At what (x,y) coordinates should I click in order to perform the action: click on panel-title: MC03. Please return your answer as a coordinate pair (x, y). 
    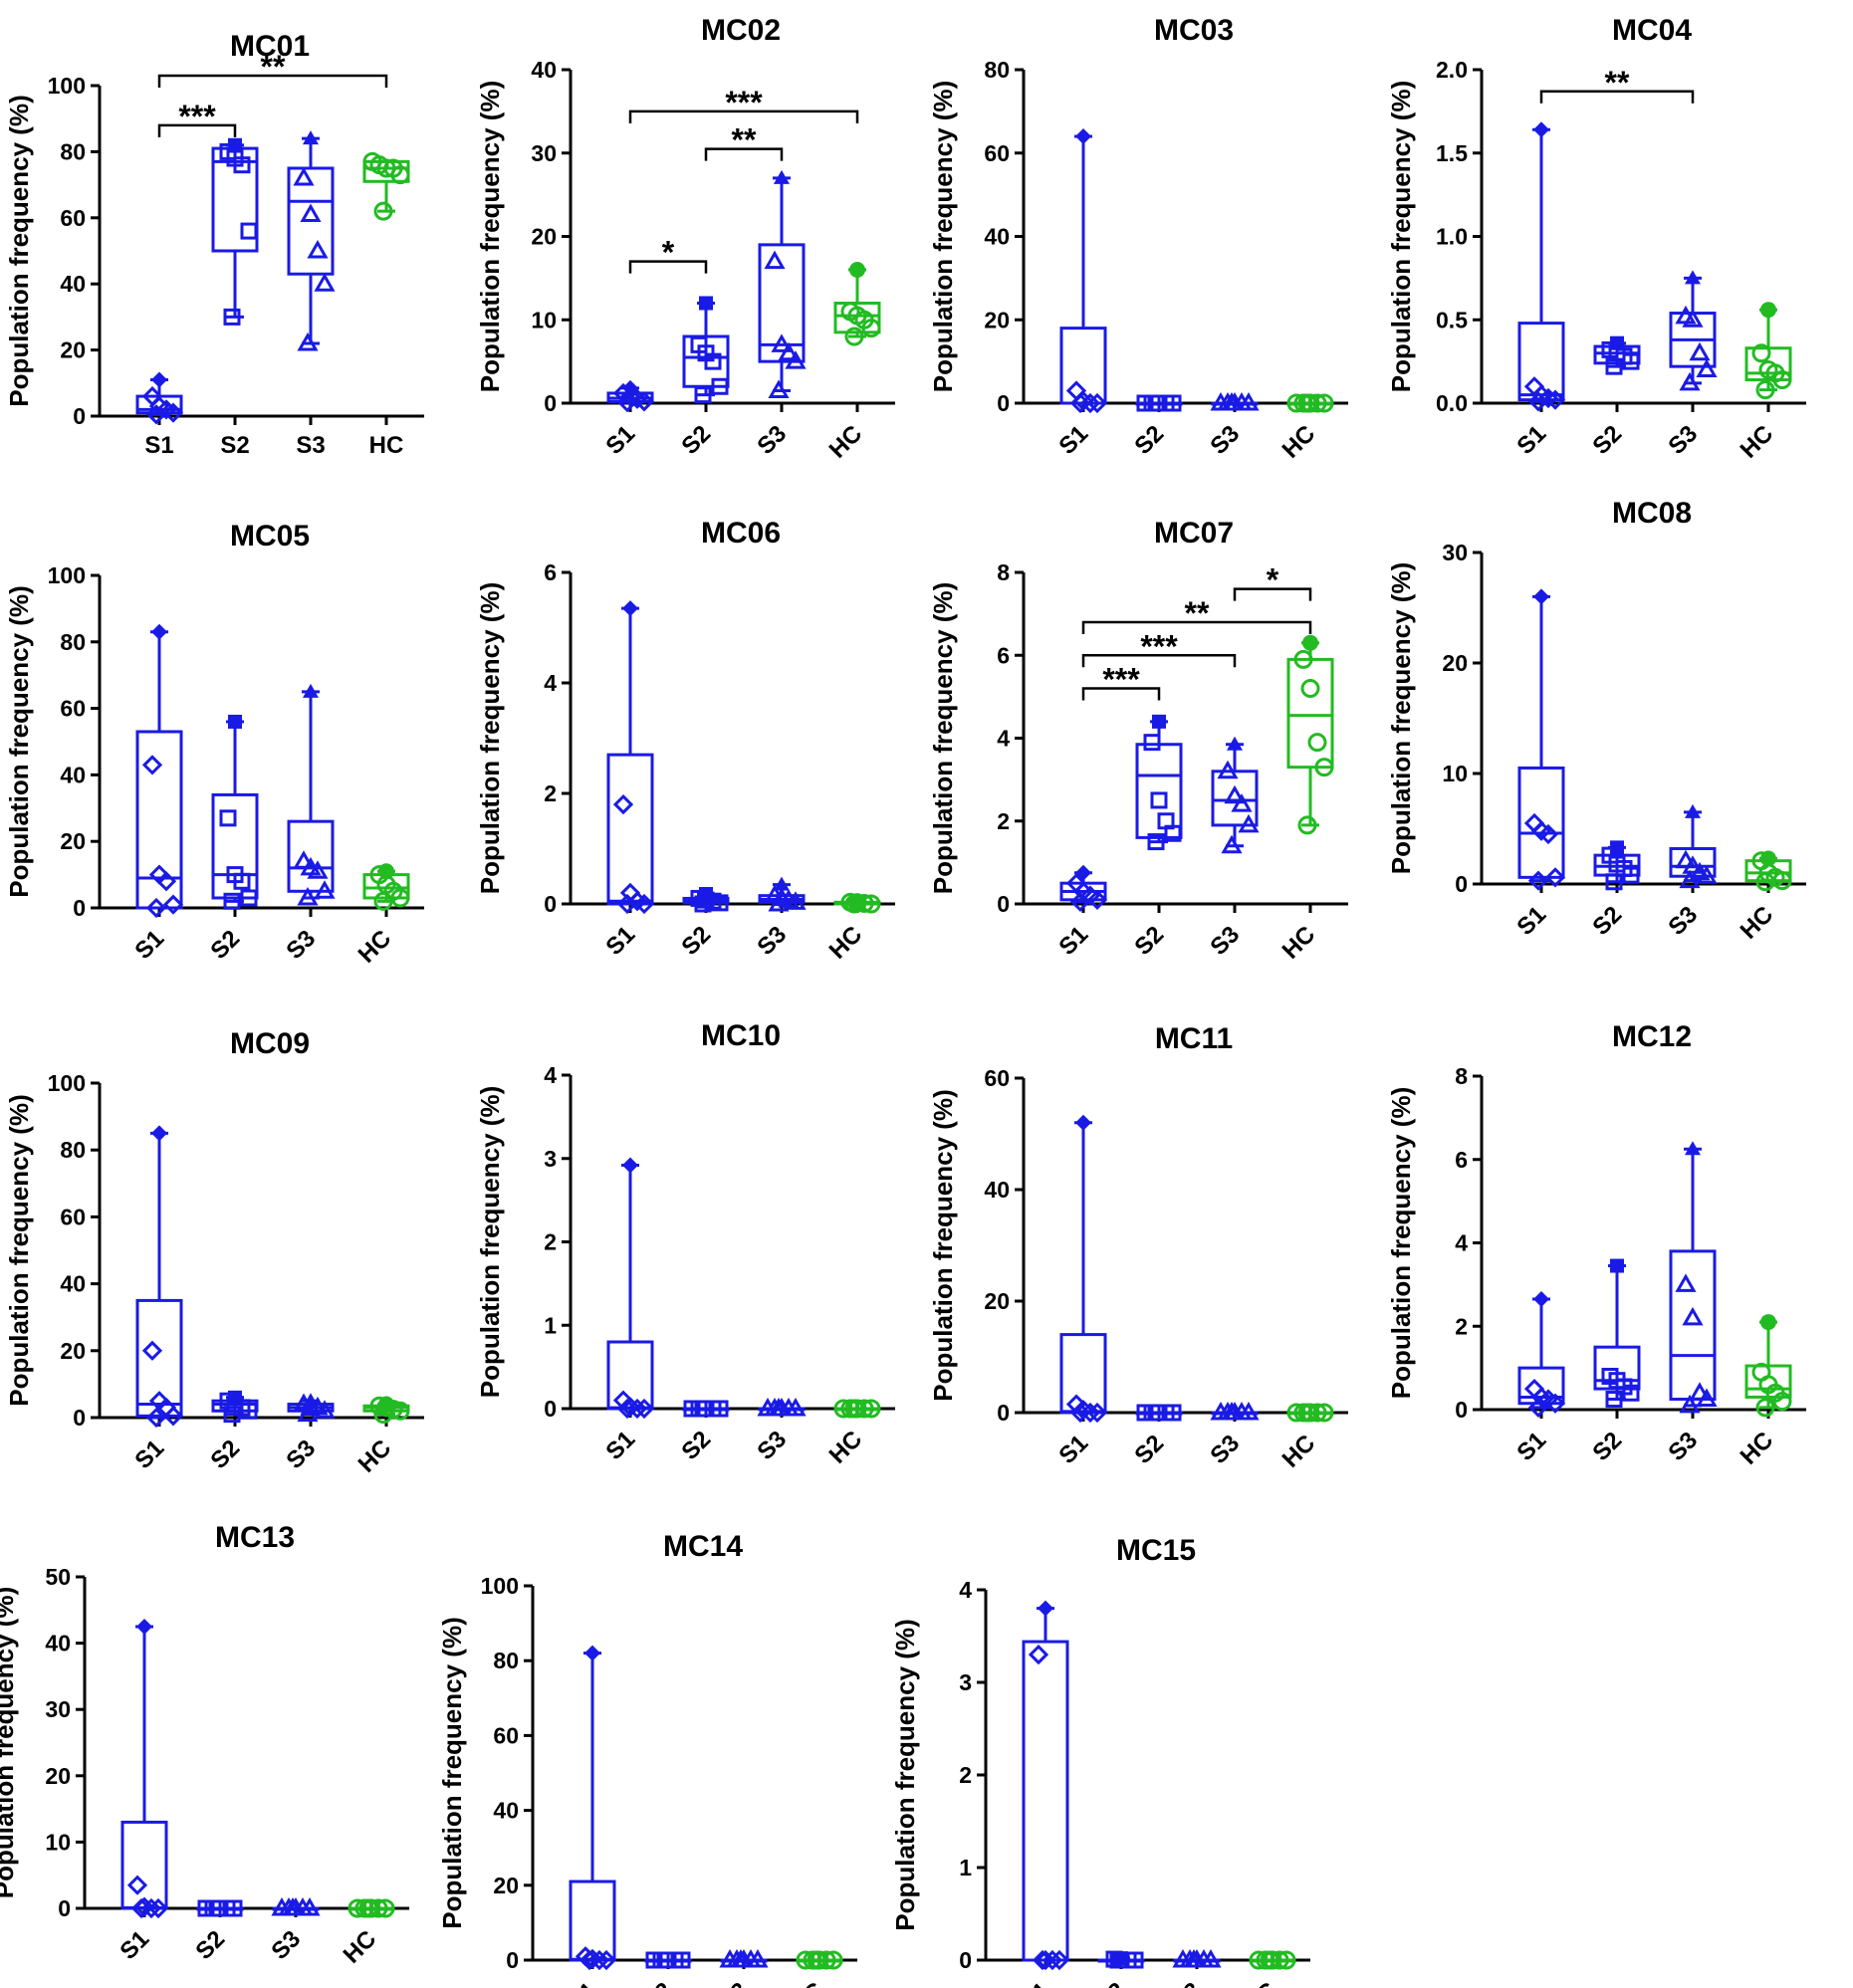
    Looking at the image, I should click on (1194, 30).